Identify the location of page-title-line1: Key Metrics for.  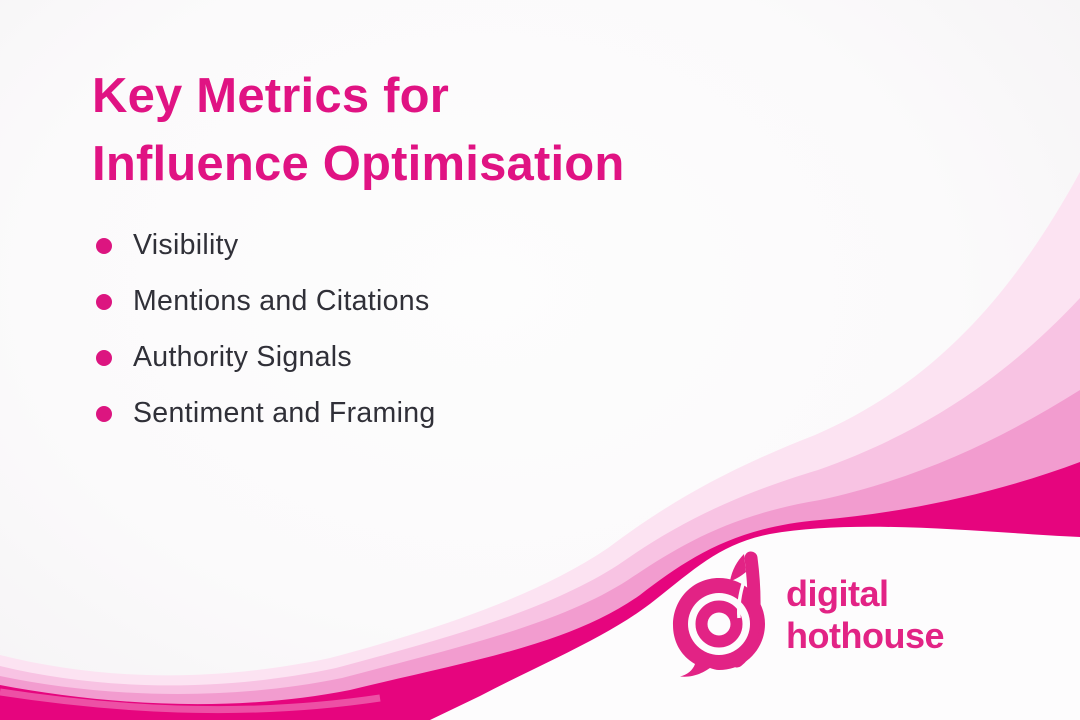
(271, 96).